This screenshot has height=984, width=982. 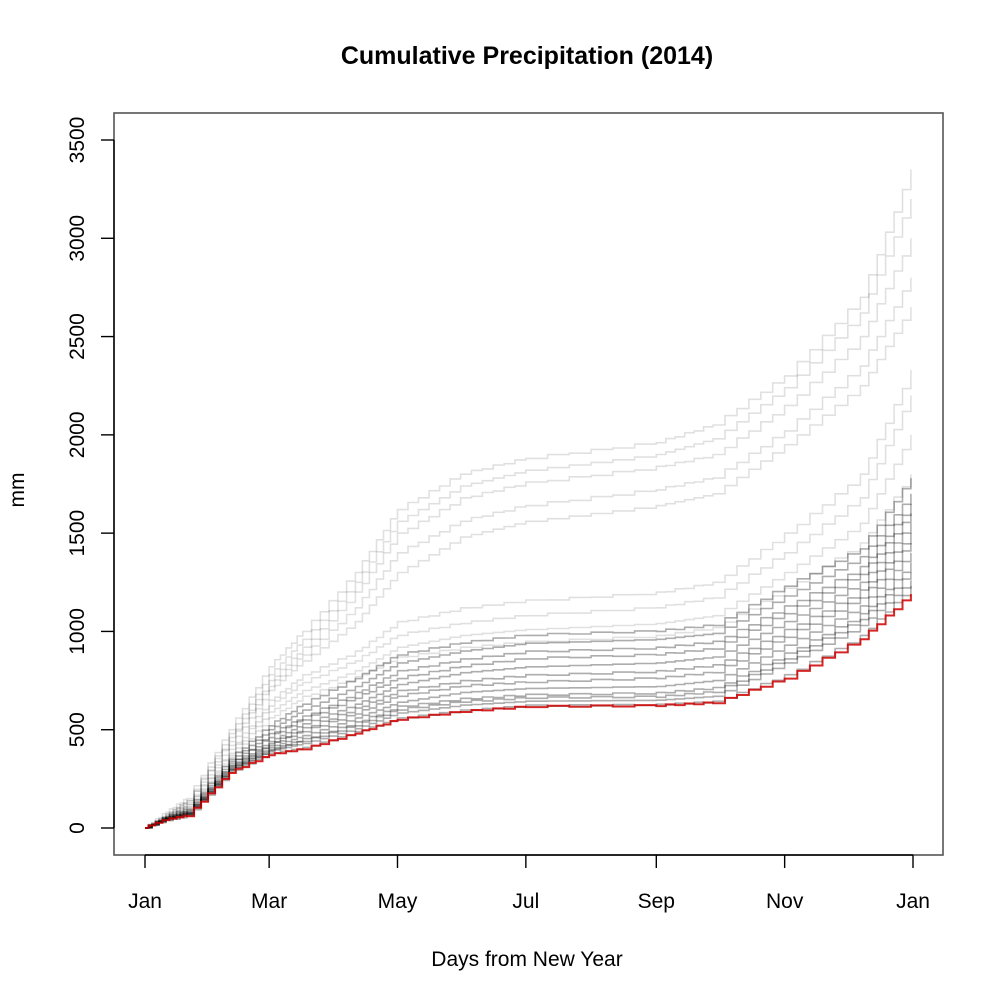 What do you see at coordinates (77, 828) in the screenshot?
I see `y-tick-label: 0` at bounding box center [77, 828].